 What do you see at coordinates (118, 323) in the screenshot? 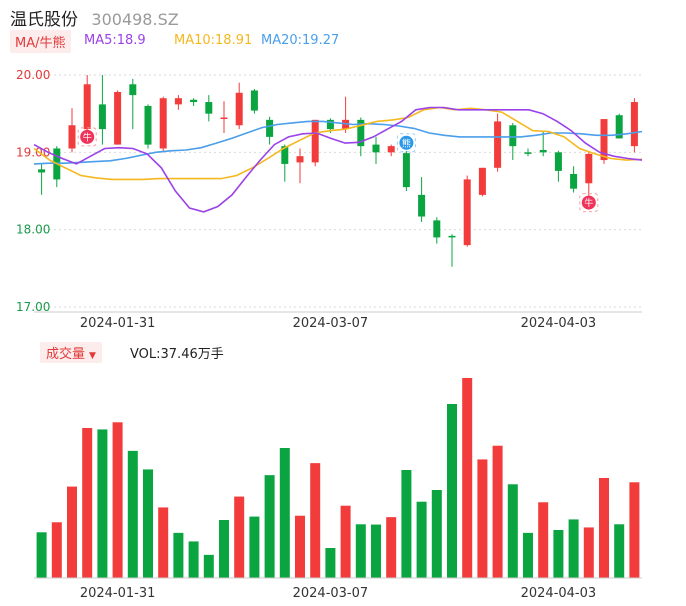
I see `x-tick-label: 2024-01-31` at bounding box center [118, 323].